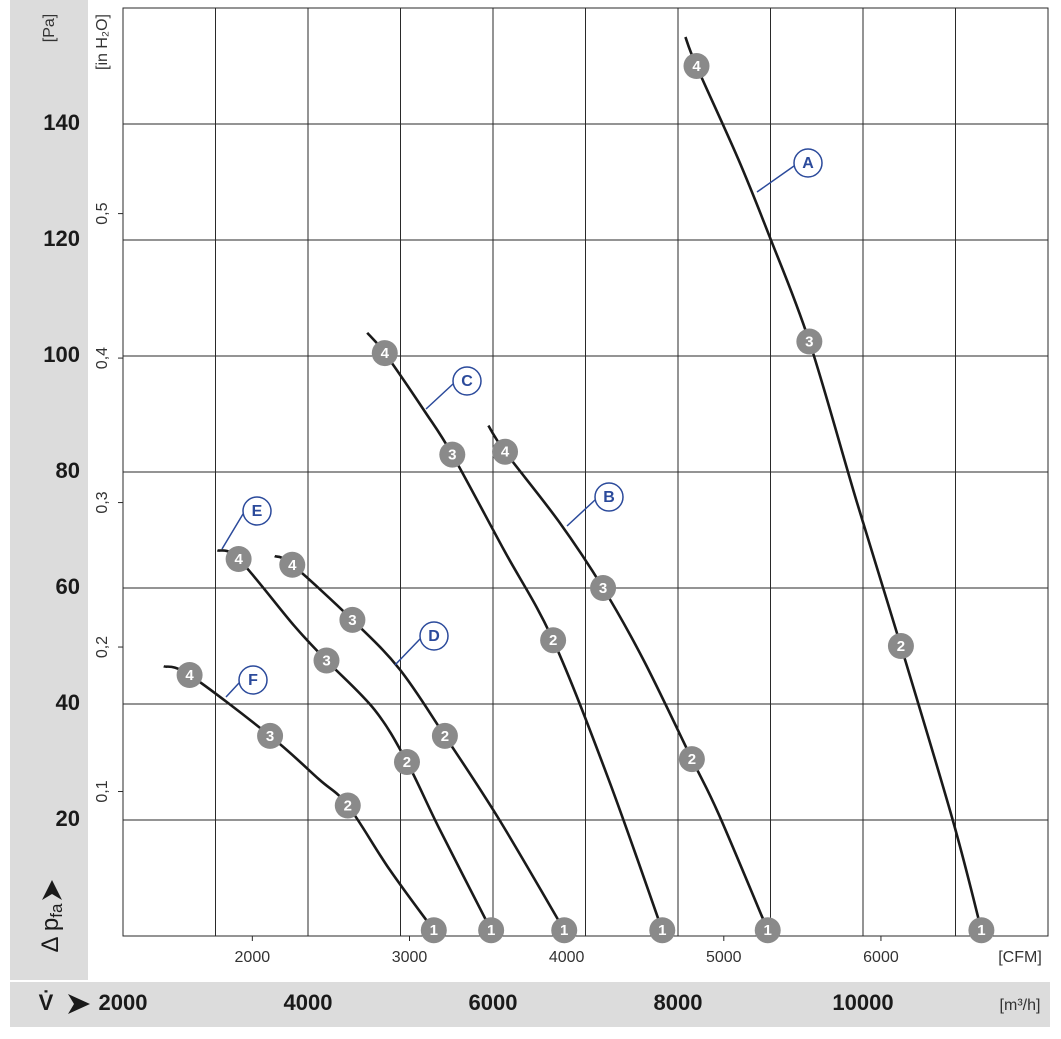  What do you see at coordinates (123, 1002) in the screenshot?
I see `x-tick-label: 2000` at bounding box center [123, 1002].